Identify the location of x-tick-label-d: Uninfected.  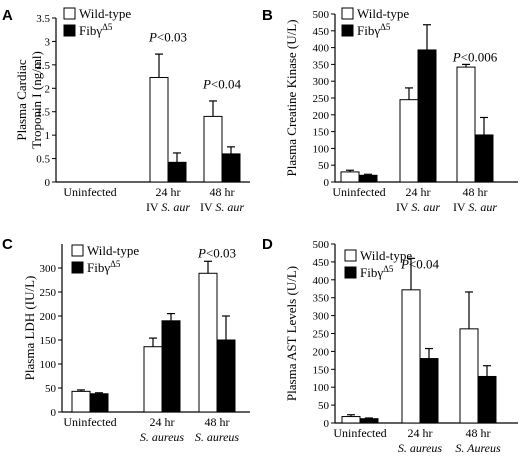
(359, 433).